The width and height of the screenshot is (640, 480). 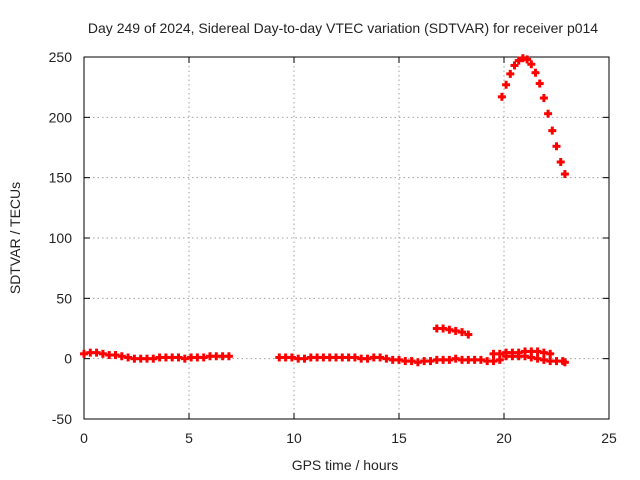 I want to click on y-tick-label: 200, so click(x=61, y=117).